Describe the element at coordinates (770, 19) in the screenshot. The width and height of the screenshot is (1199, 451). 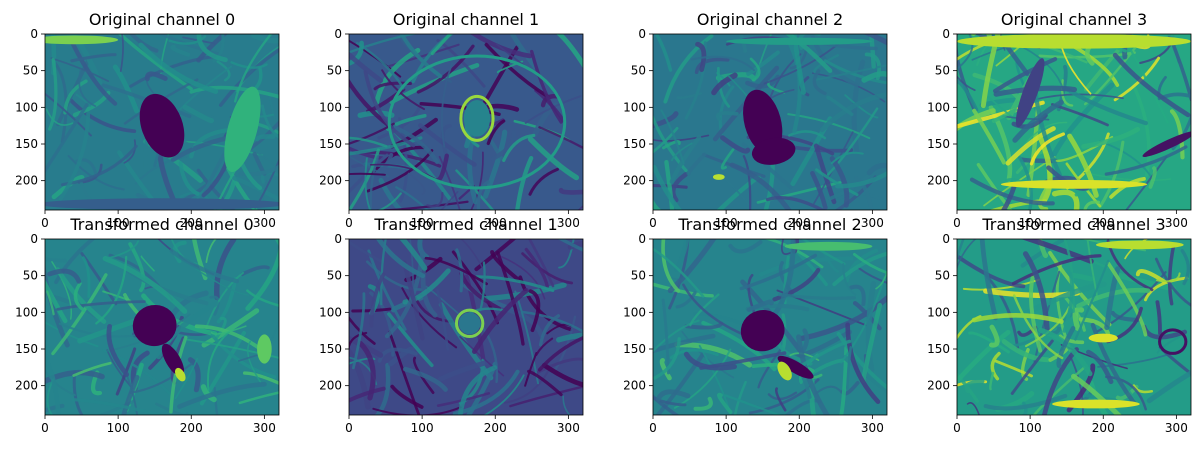
I see `subplot-title: Original channel 2` at that location.